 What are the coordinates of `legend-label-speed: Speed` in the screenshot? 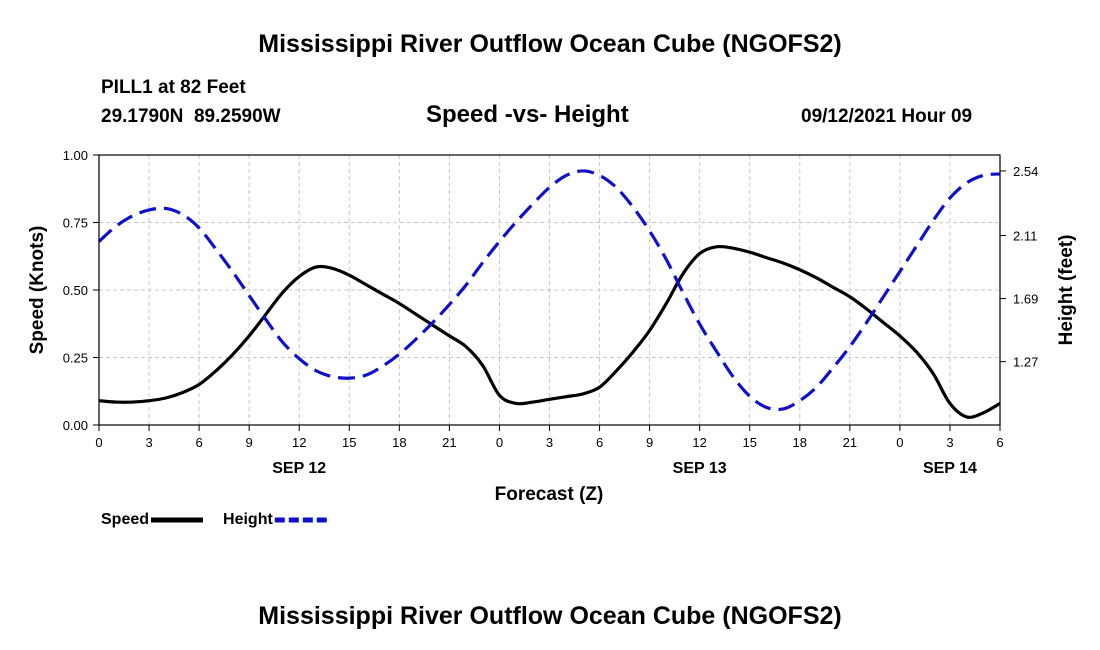 It's located at (125, 519).